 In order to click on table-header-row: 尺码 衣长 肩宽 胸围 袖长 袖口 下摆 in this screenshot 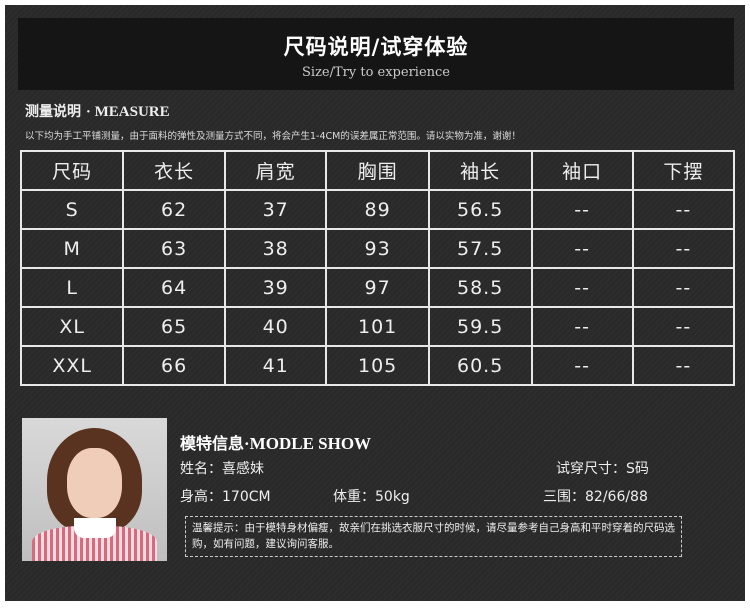, I will do `click(377, 170)`.